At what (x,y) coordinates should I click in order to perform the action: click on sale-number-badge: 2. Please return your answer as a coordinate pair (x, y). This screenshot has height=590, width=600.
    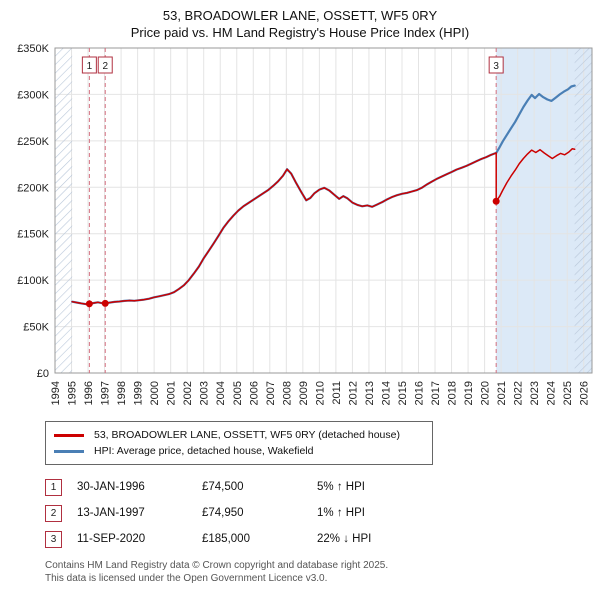
    Looking at the image, I should click on (53, 513).